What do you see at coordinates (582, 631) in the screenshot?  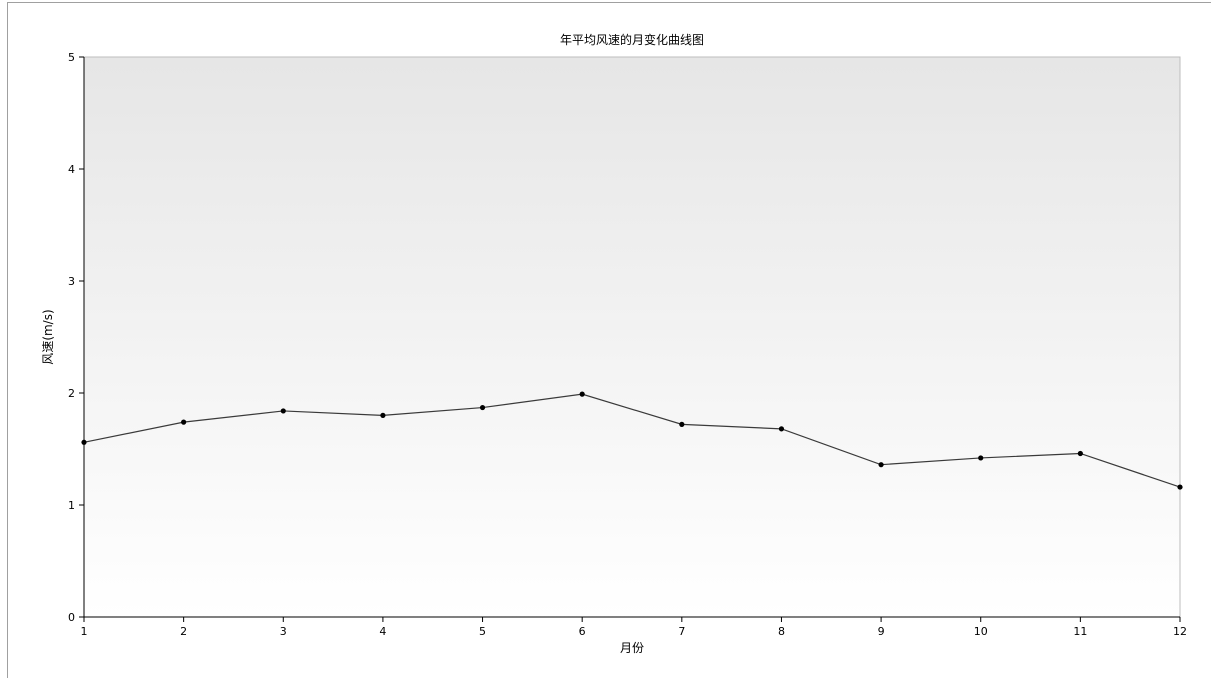 I see `x-tick-label: 6` at bounding box center [582, 631].